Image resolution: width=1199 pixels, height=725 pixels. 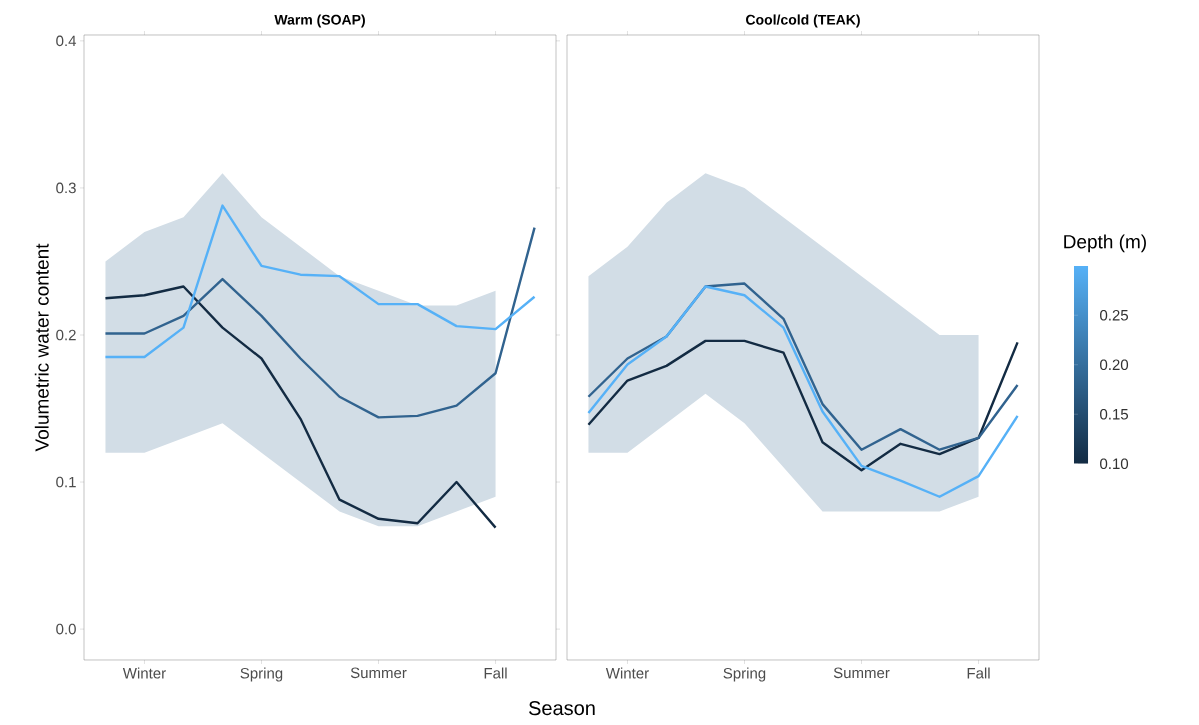 What do you see at coordinates (1114, 315) in the screenshot?
I see `color-bar-label: 0.25` at bounding box center [1114, 315].